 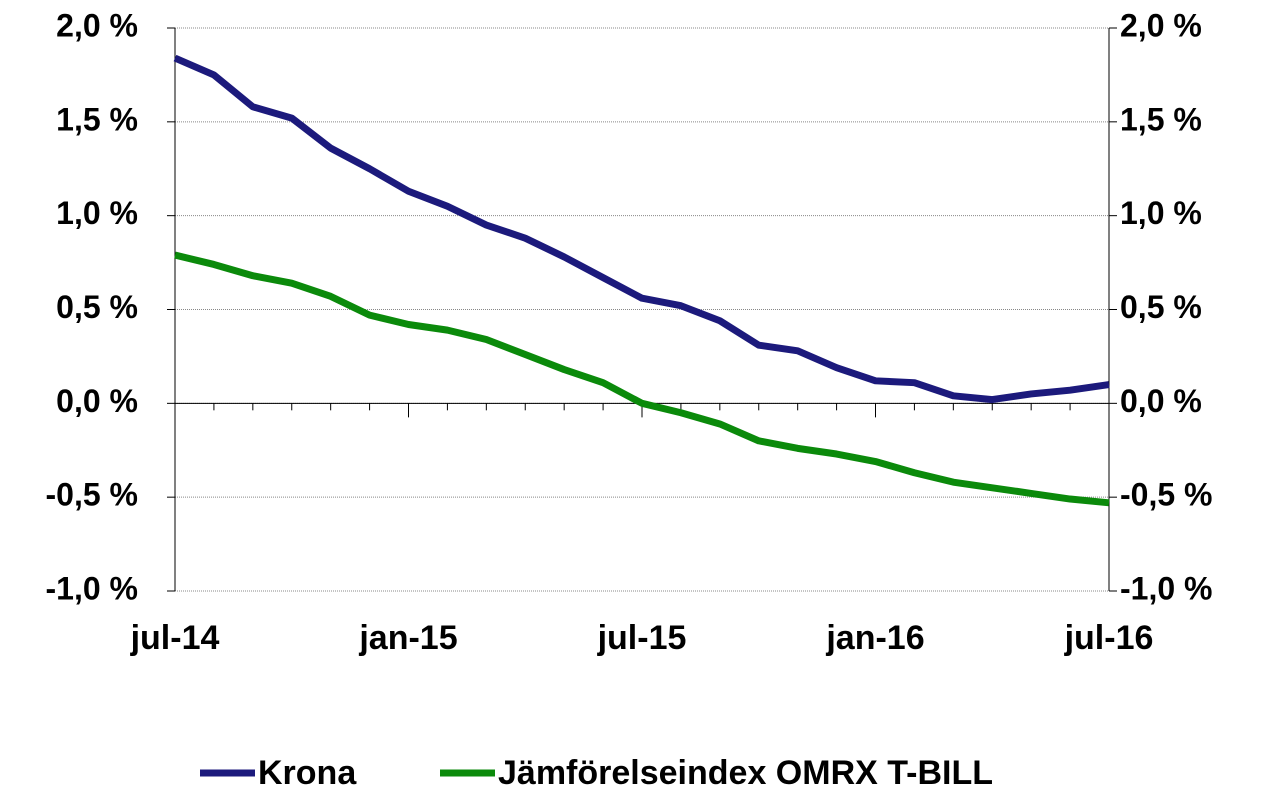 What do you see at coordinates (642, 638) in the screenshot?
I see `x-tick-label: jul-15` at bounding box center [642, 638].